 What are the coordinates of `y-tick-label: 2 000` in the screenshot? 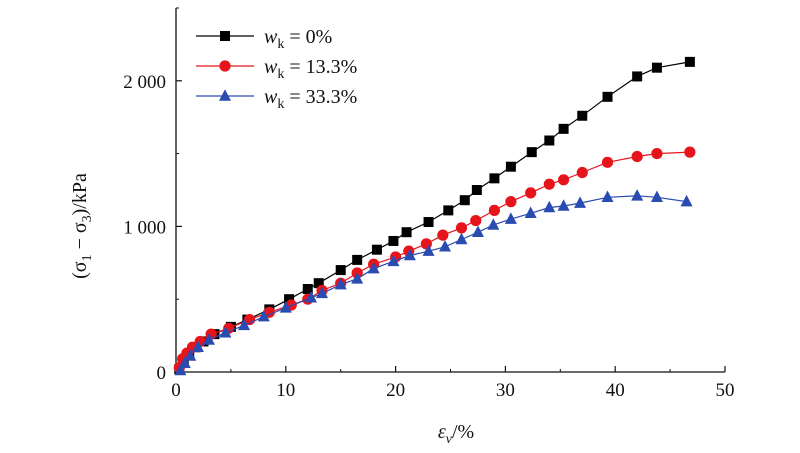 It's located at (144, 82).